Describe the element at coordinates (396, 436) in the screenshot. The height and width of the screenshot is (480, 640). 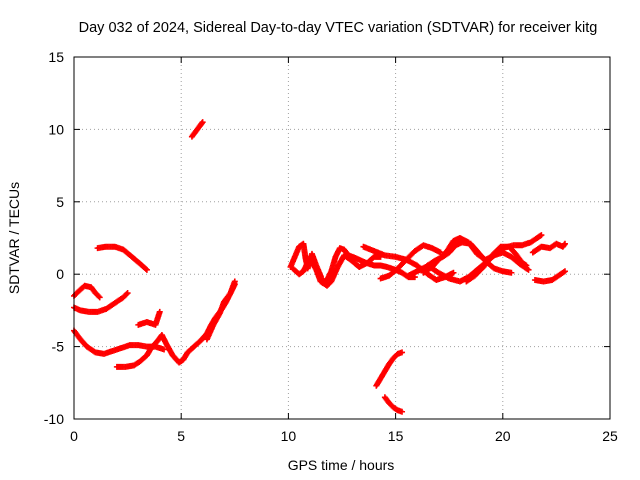
I see `x-tick-label: 15` at that location.